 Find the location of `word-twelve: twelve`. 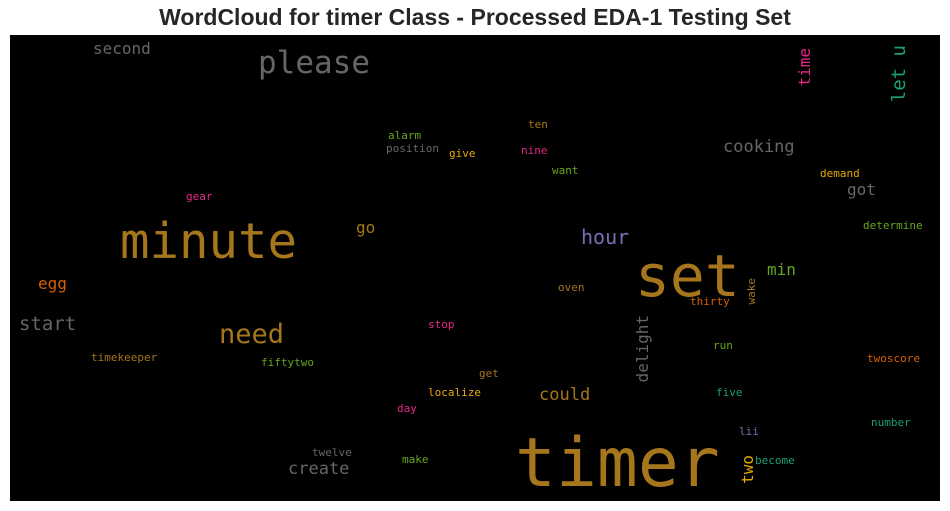

word-twelve: twelve is located at coordinates (332, 452).